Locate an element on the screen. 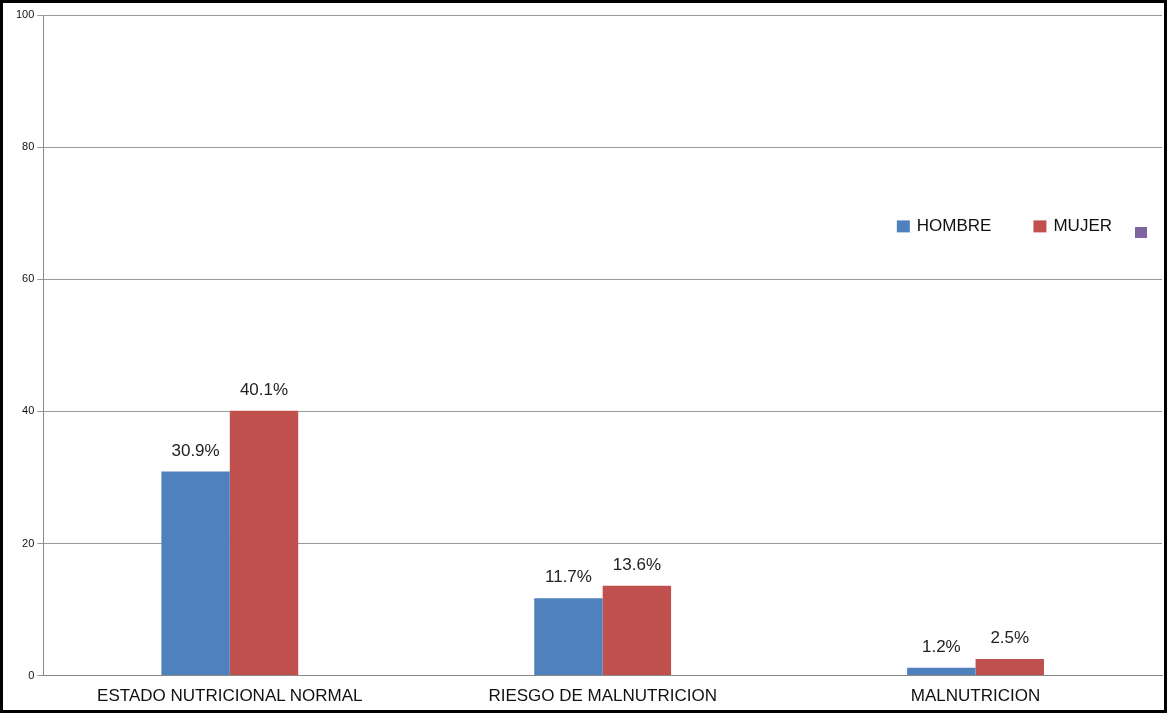  y-tick-label: 40 is located at coordinates (28, 410).